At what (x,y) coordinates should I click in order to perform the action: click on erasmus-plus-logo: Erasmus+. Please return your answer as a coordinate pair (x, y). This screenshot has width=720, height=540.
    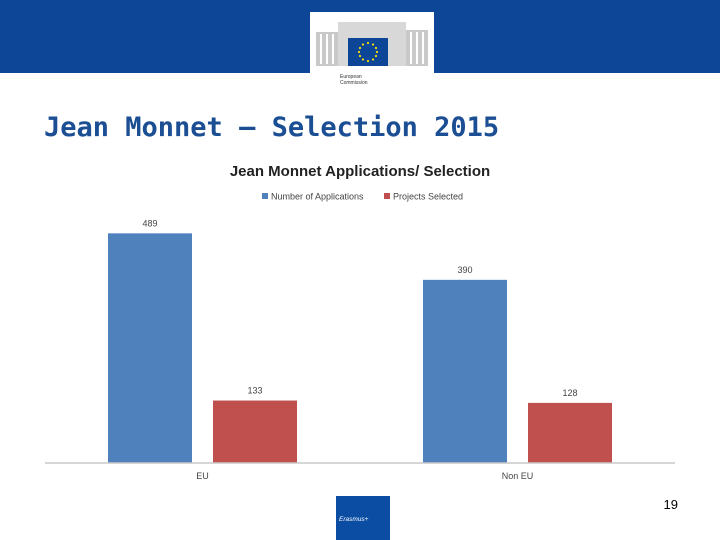
    Looking at the image, I should click on (363, 518).